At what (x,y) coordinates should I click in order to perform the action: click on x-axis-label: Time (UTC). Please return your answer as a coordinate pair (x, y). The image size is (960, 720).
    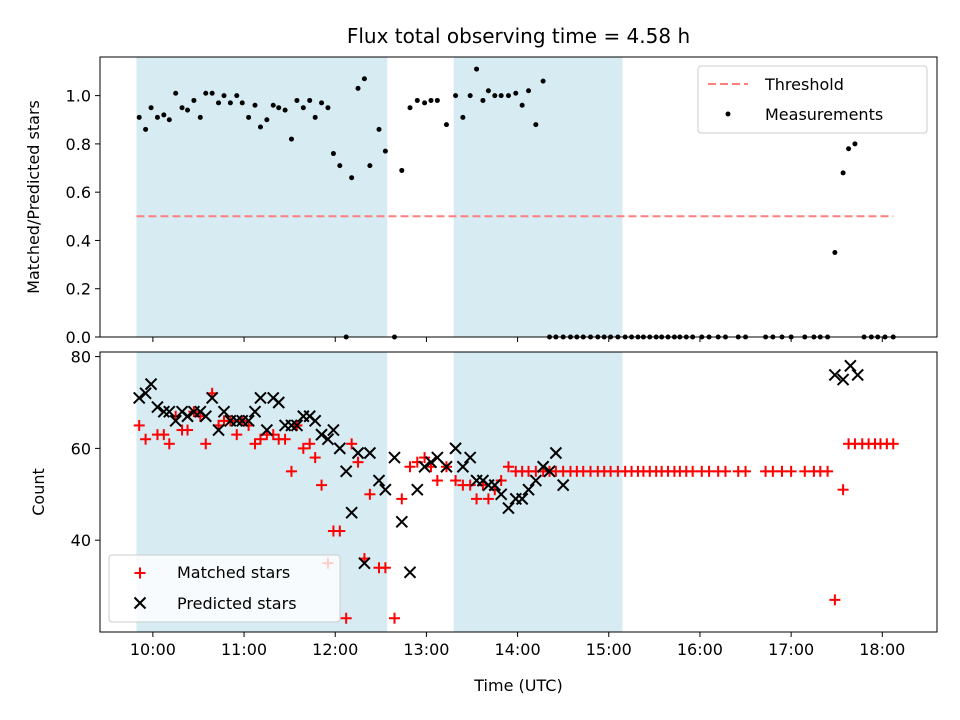
    Looking at the image, I should click on (517, 685).